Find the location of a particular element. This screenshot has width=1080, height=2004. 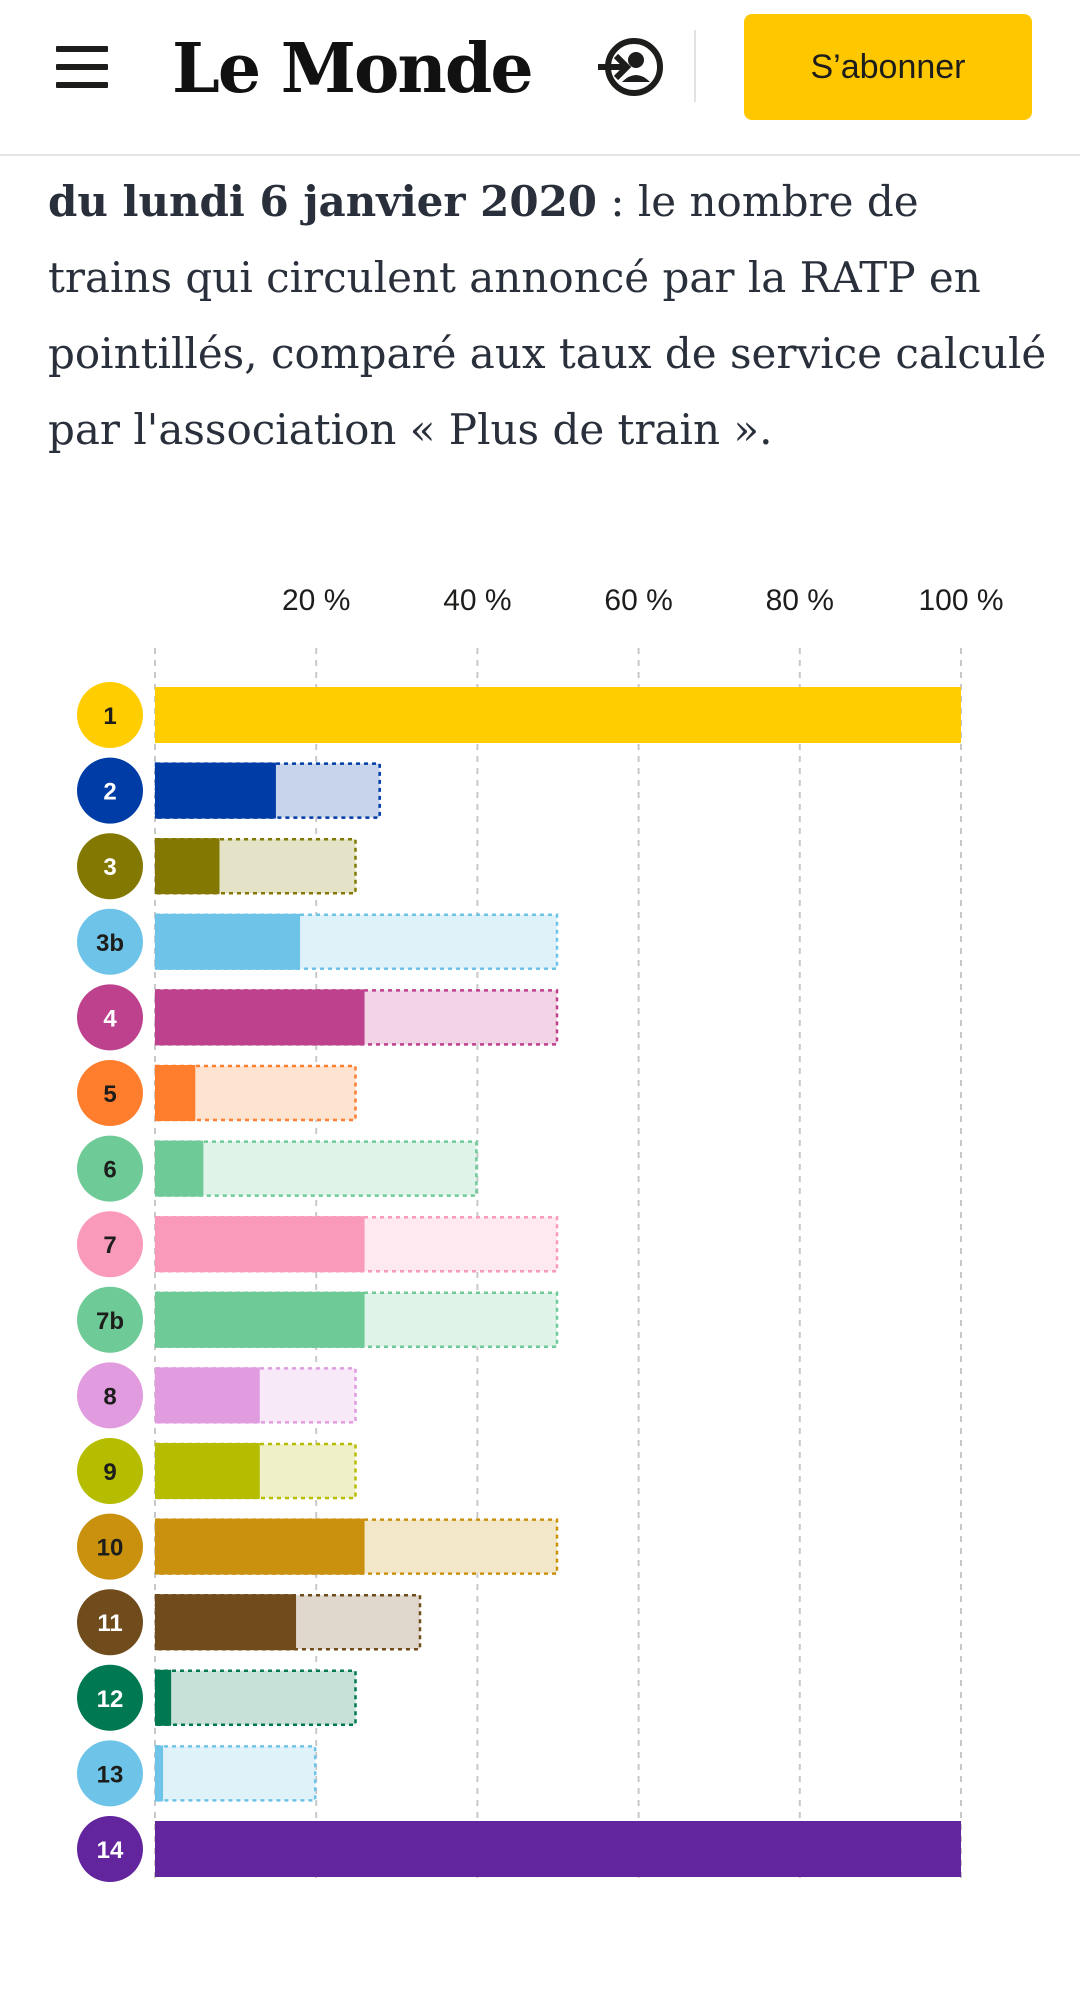

line-label: 14 is located at coordinates (110, 1850).